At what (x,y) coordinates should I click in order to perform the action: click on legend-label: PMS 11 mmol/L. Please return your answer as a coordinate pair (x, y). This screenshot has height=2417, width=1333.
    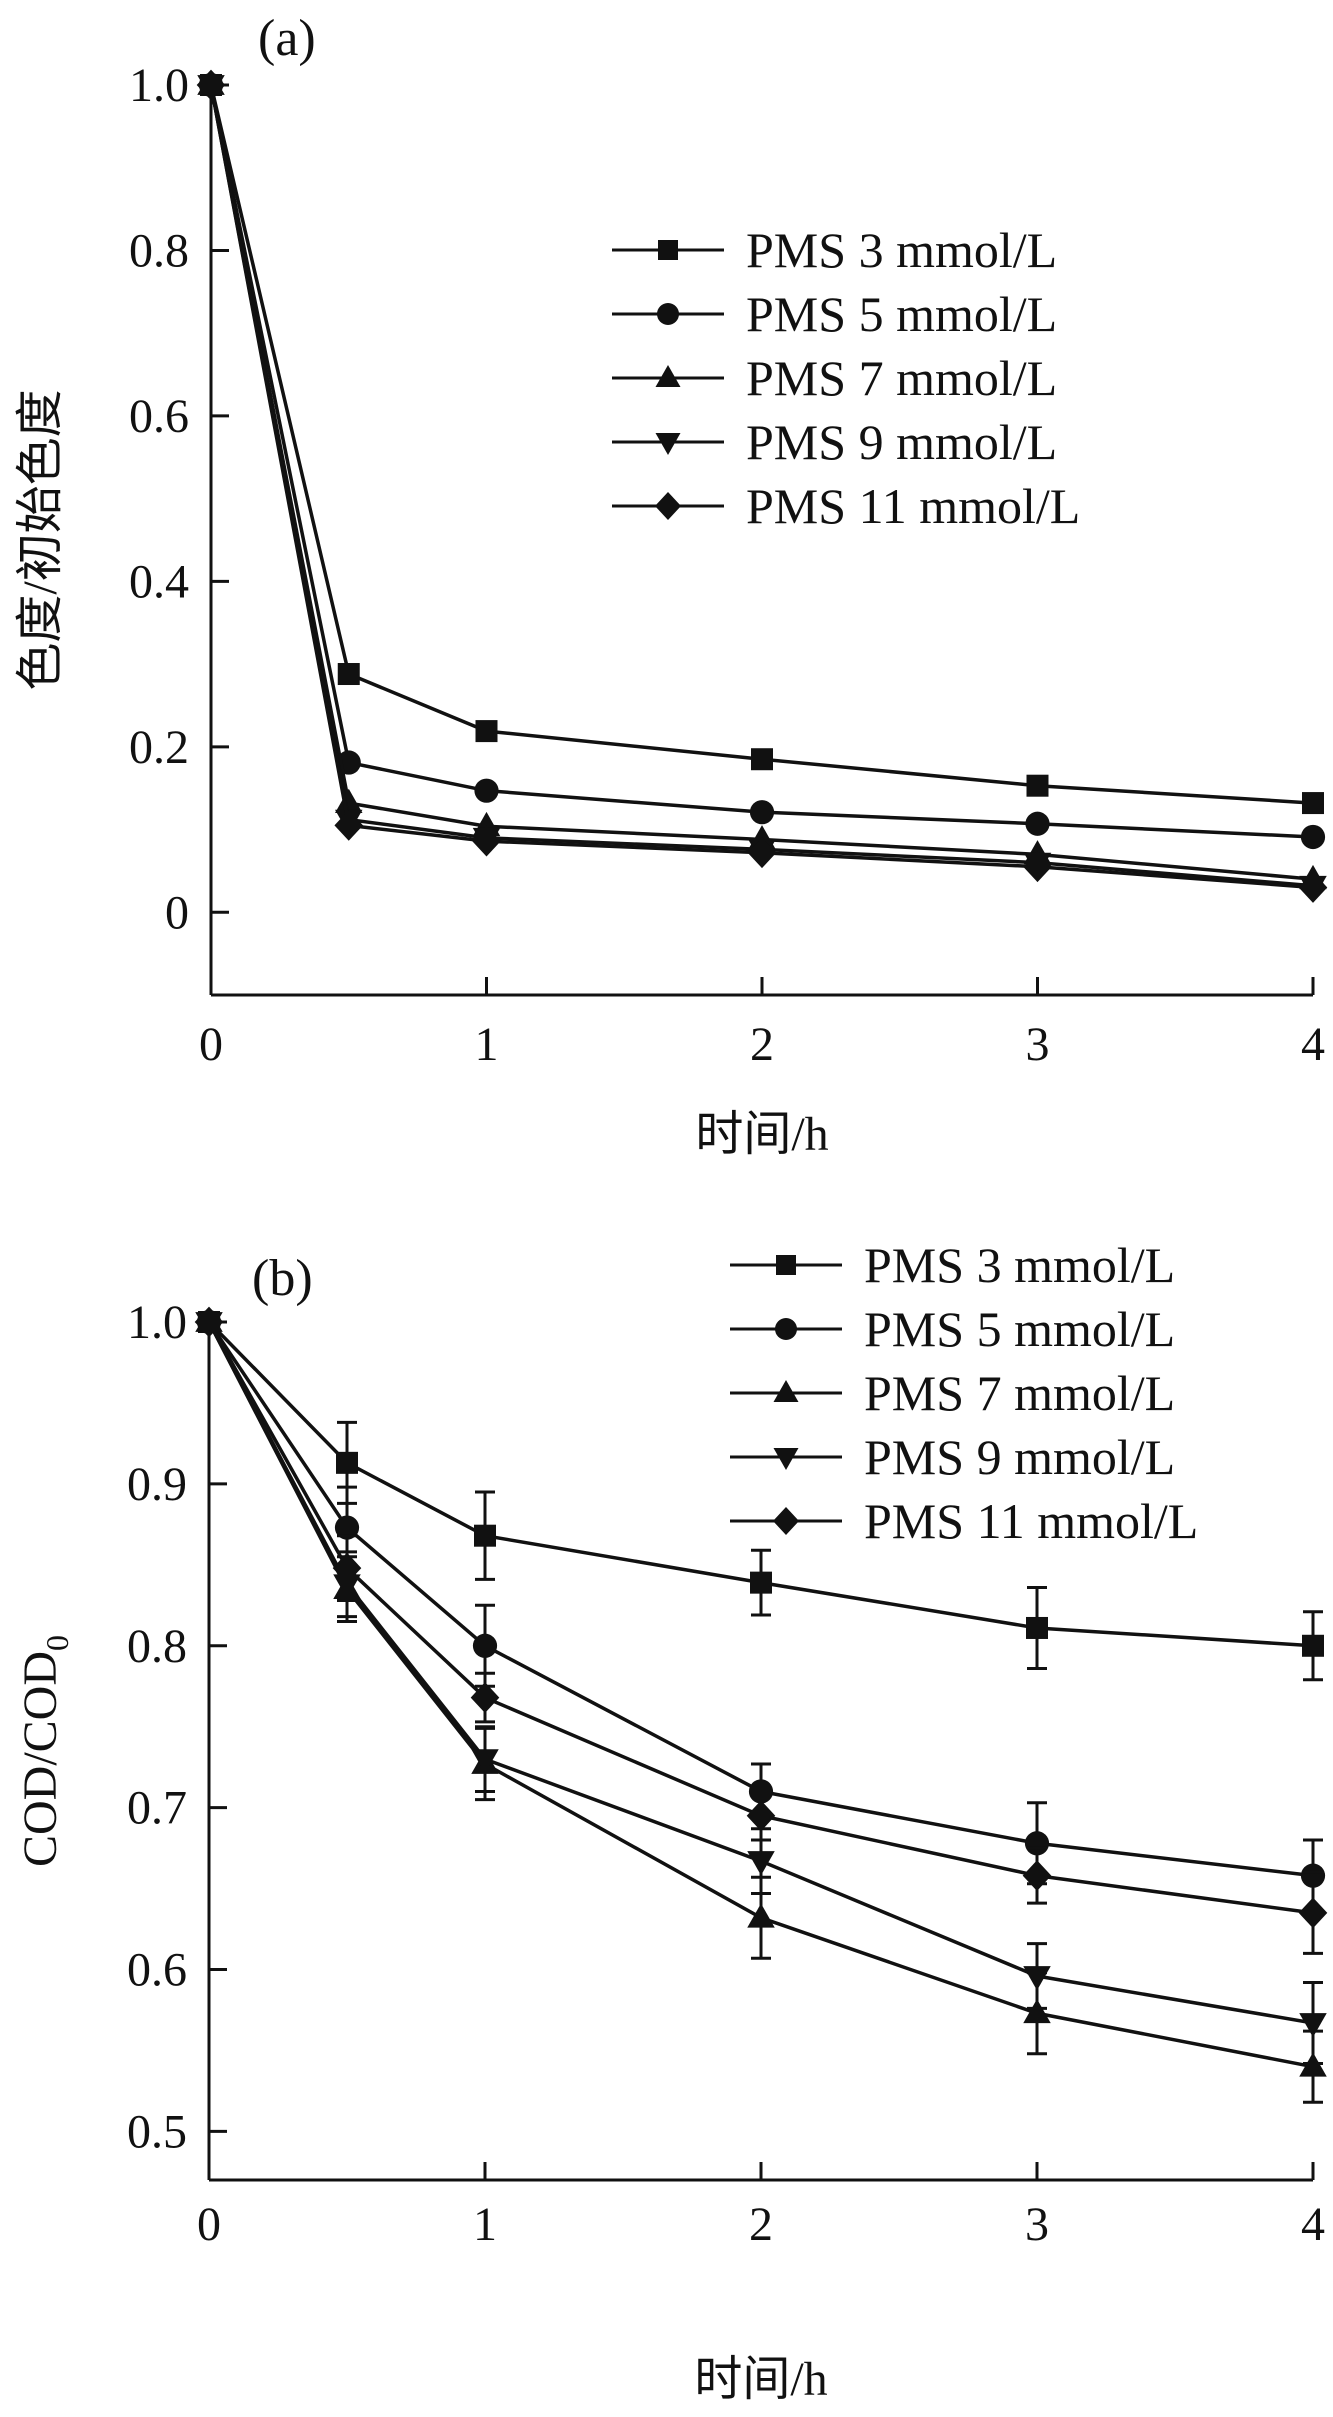
    Looking at the image, I should click on (1031, 1521).